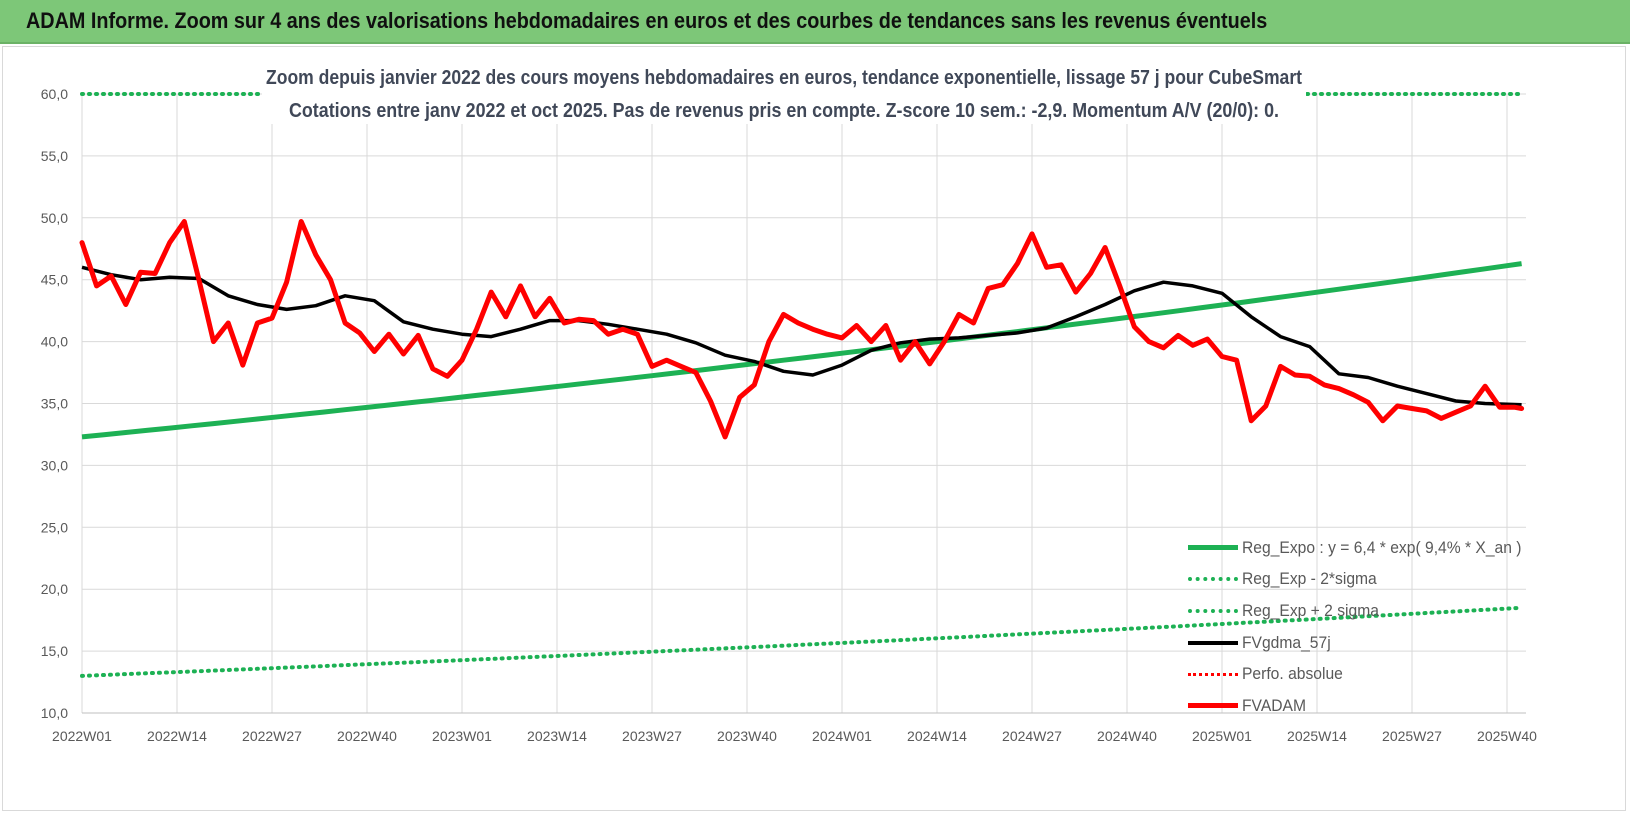 This screenshot has width=1630, height=815. What do you see at coordinates (54, 527) in the screenshot?
I see `y-tick-label: 25,0` at bounding box center [54, 527].